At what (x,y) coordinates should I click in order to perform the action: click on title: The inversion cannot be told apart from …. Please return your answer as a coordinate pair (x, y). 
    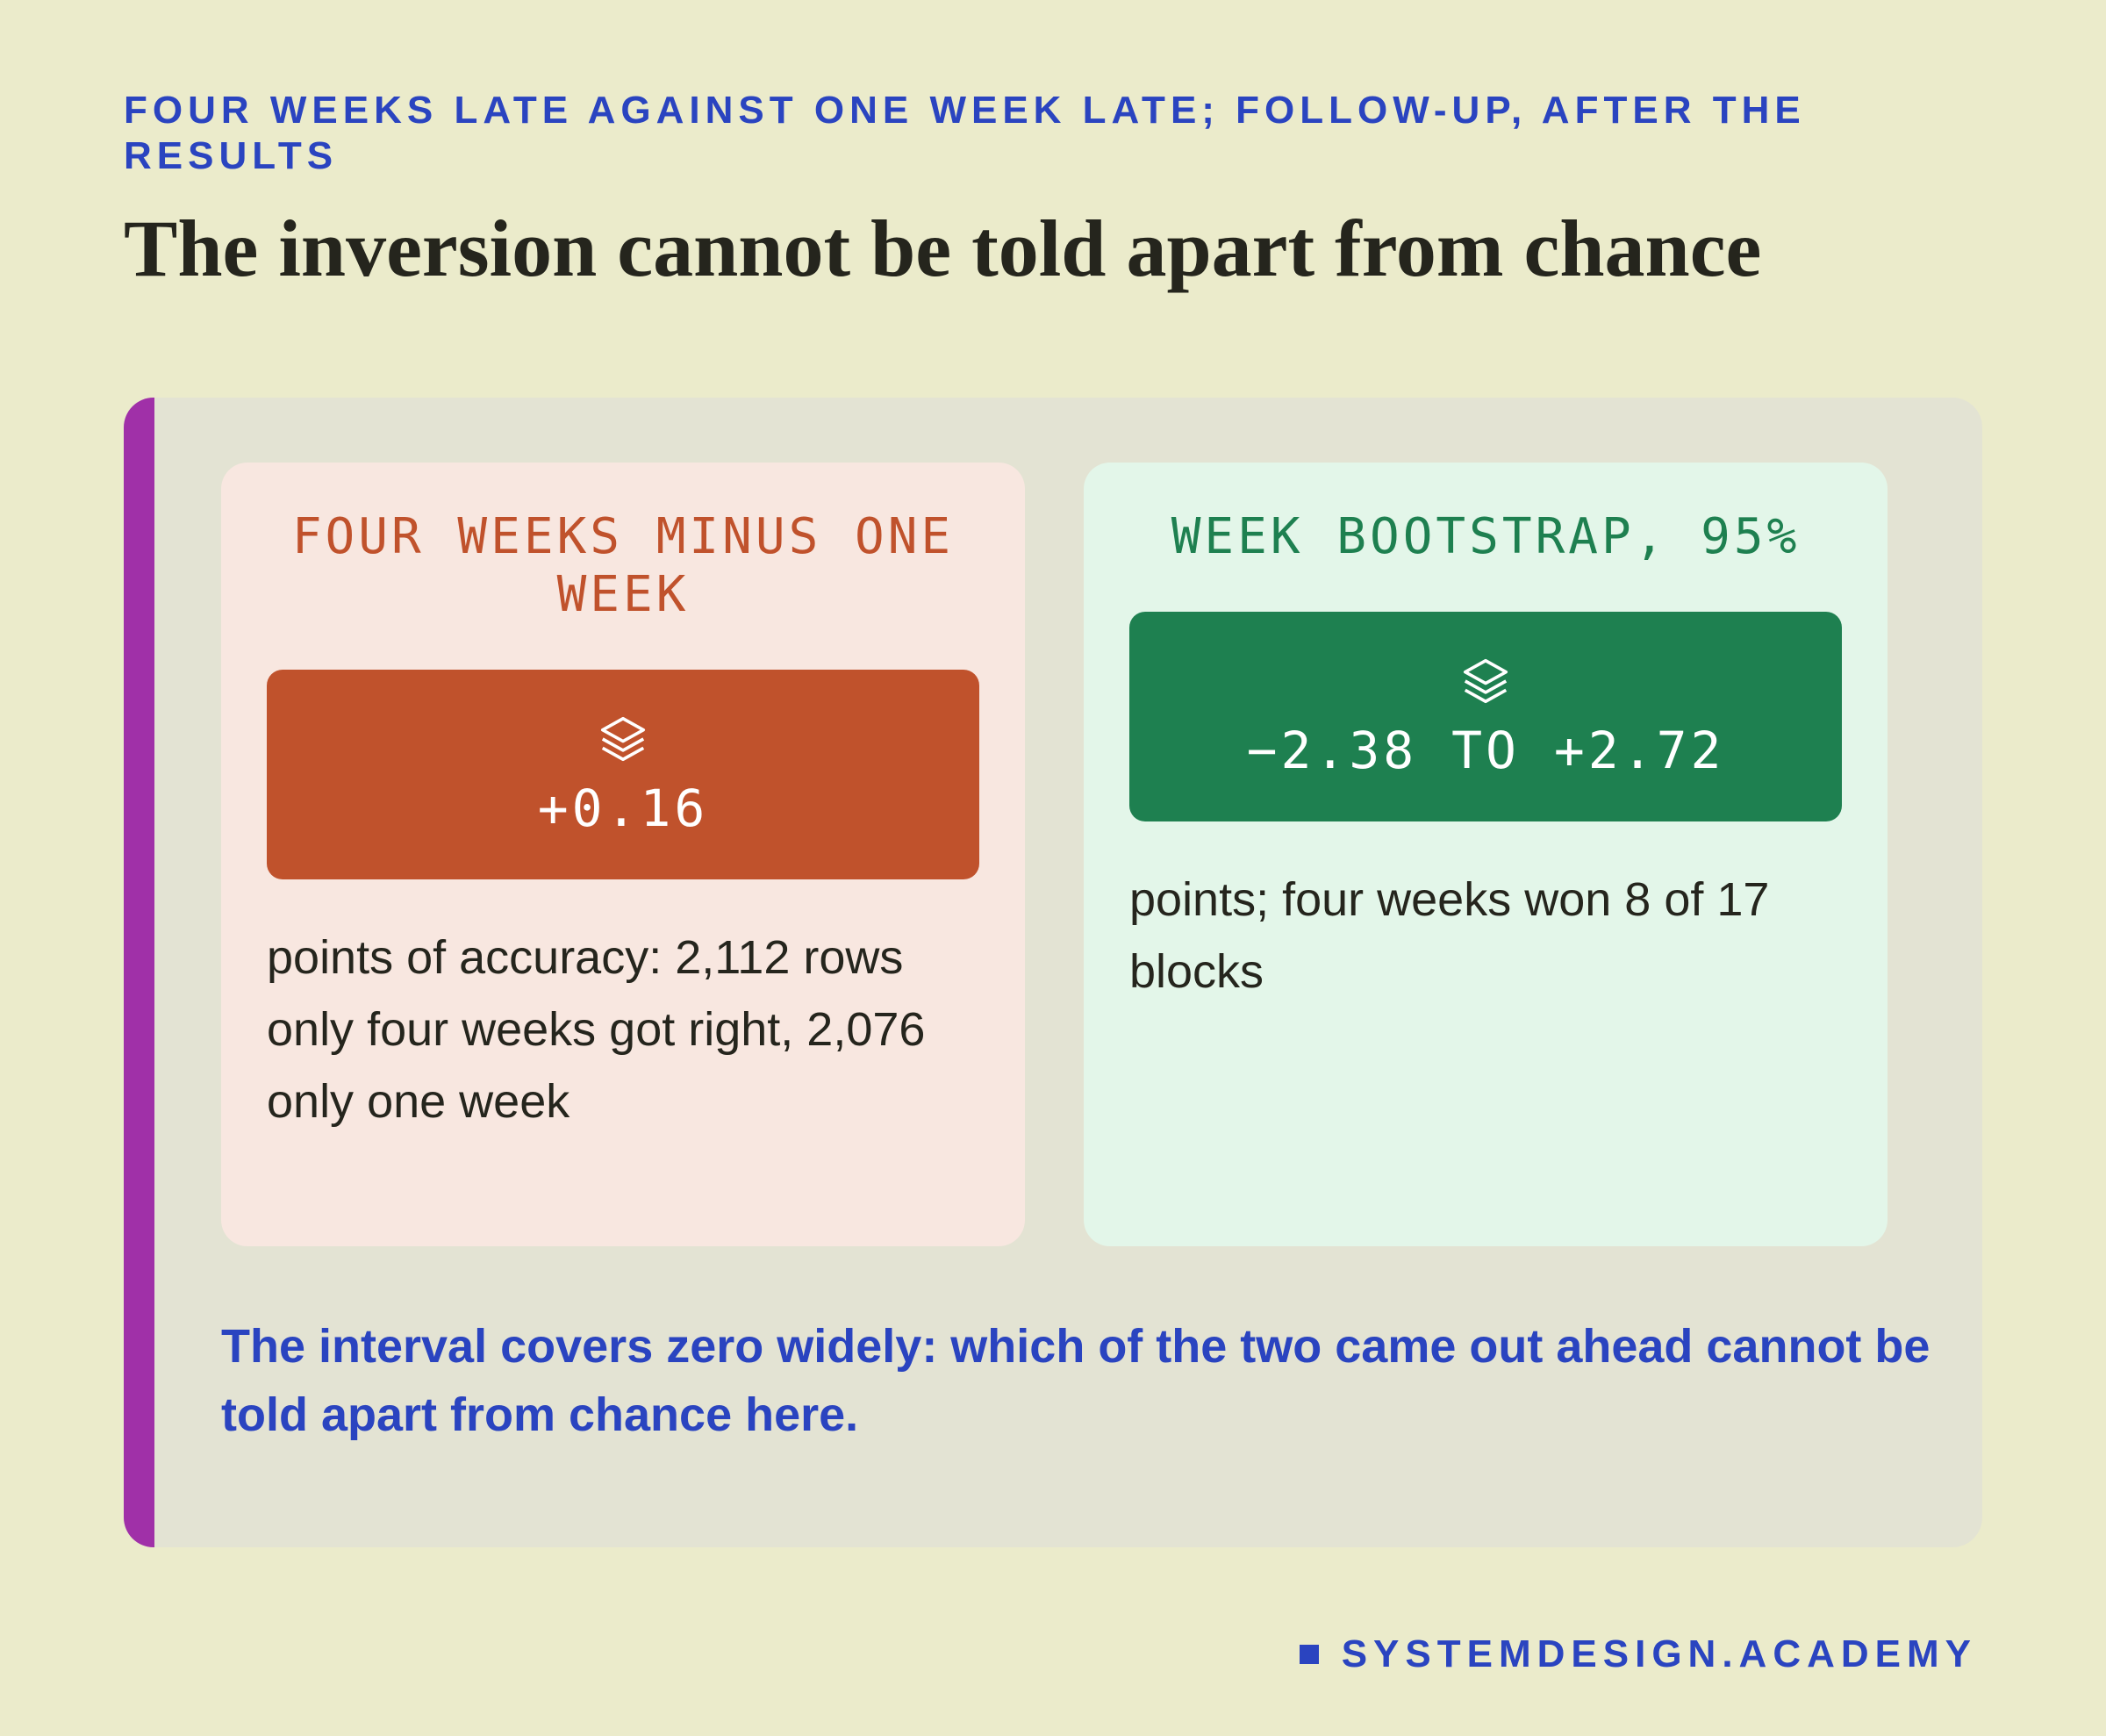
    Looking at the image, I should click on (943, 248).